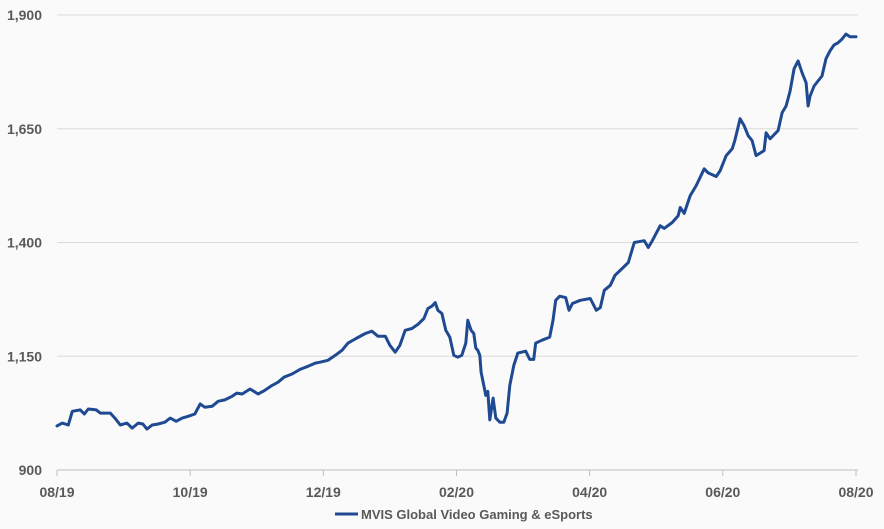 This screenshot has width=884, height=529. What do you see at coordinates (477, 514) in the screenshot?
I see `legend-label: MVIS Global Video Gaming & eSports` at bounding box center [477, 514].